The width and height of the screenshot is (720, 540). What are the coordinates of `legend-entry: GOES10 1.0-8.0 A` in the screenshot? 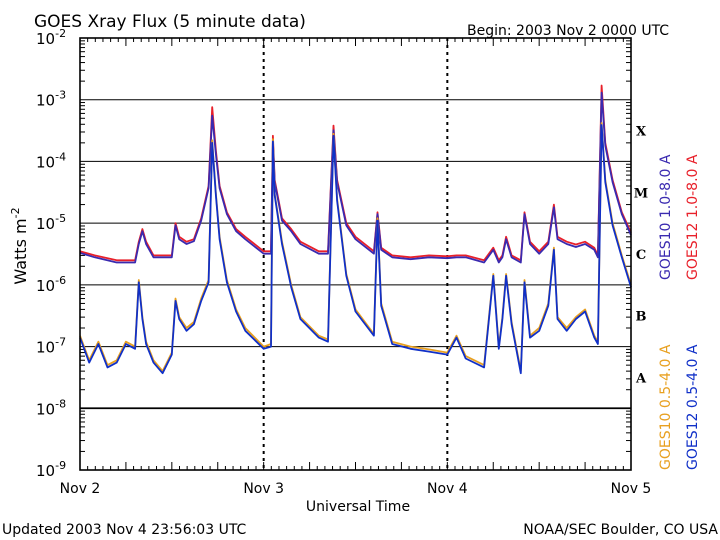 It's located at (666, 217).